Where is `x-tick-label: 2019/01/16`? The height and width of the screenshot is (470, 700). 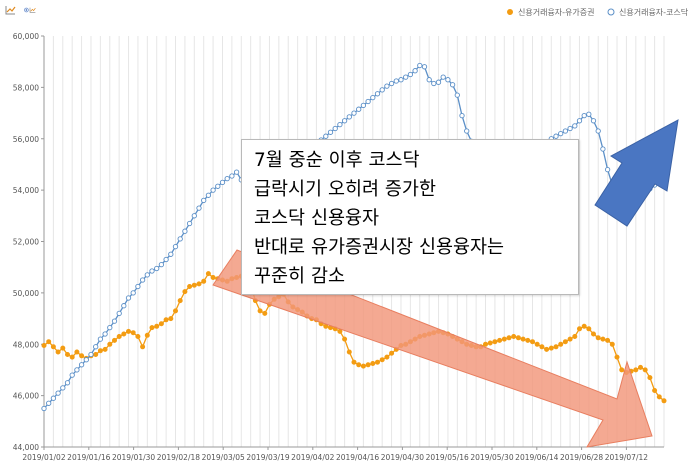
x-tick-label: 2019/01/16 is located at coordinates (88, 457).